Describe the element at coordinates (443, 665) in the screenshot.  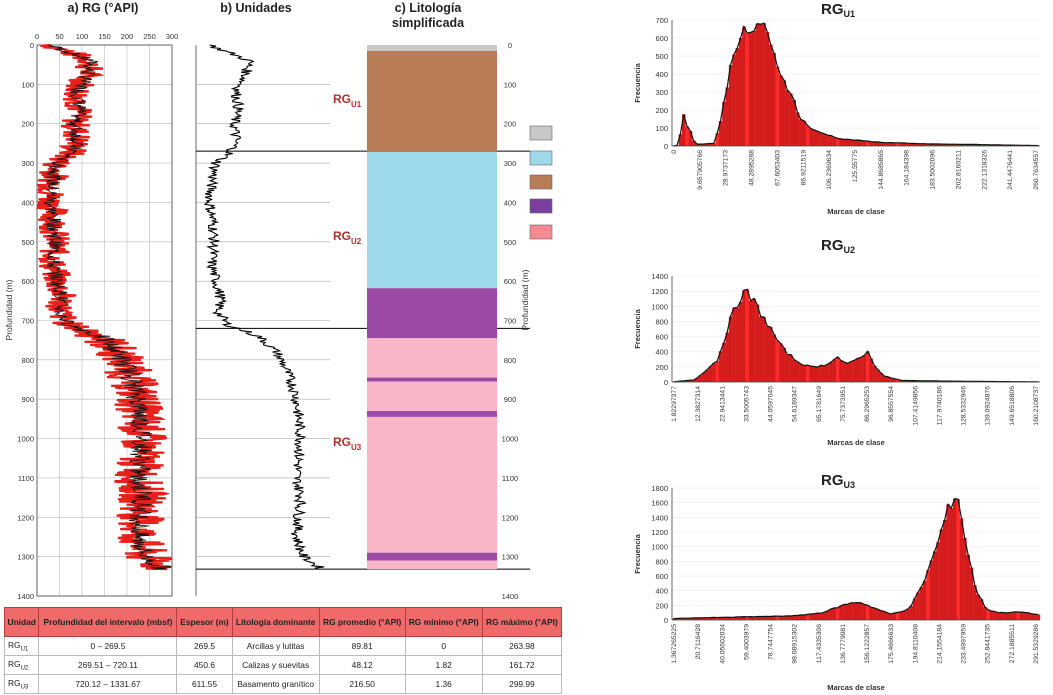
I see `rg-min-cell: 1.82` at that location.